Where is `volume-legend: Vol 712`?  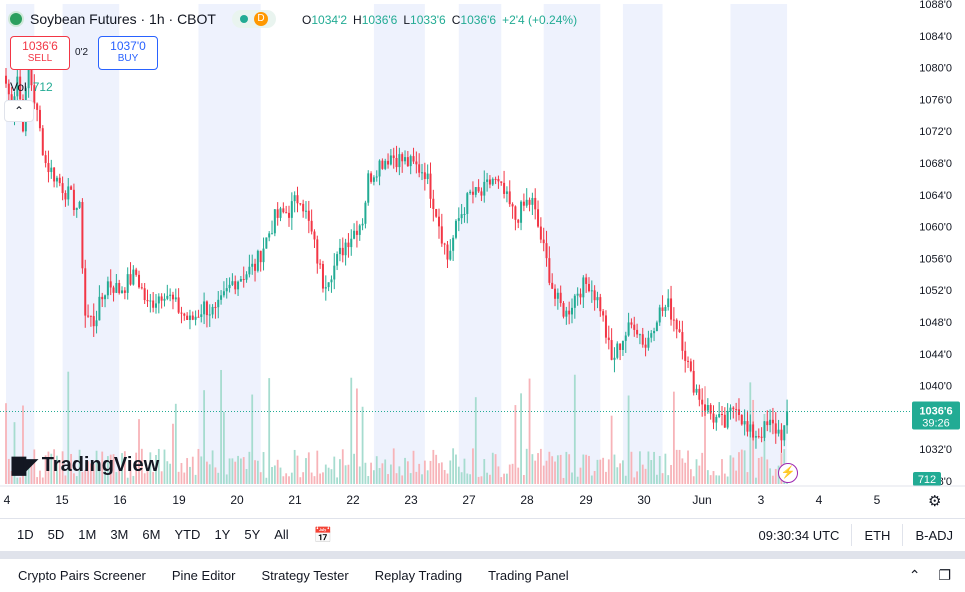
volume-legend: Vol 712 is located at coordinates (31, 87).